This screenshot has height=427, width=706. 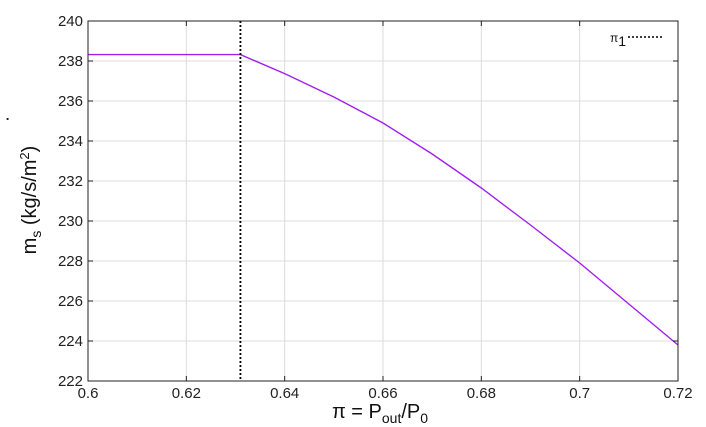 I want to click on y-tick-label: 222, so click(x=70, y=381).